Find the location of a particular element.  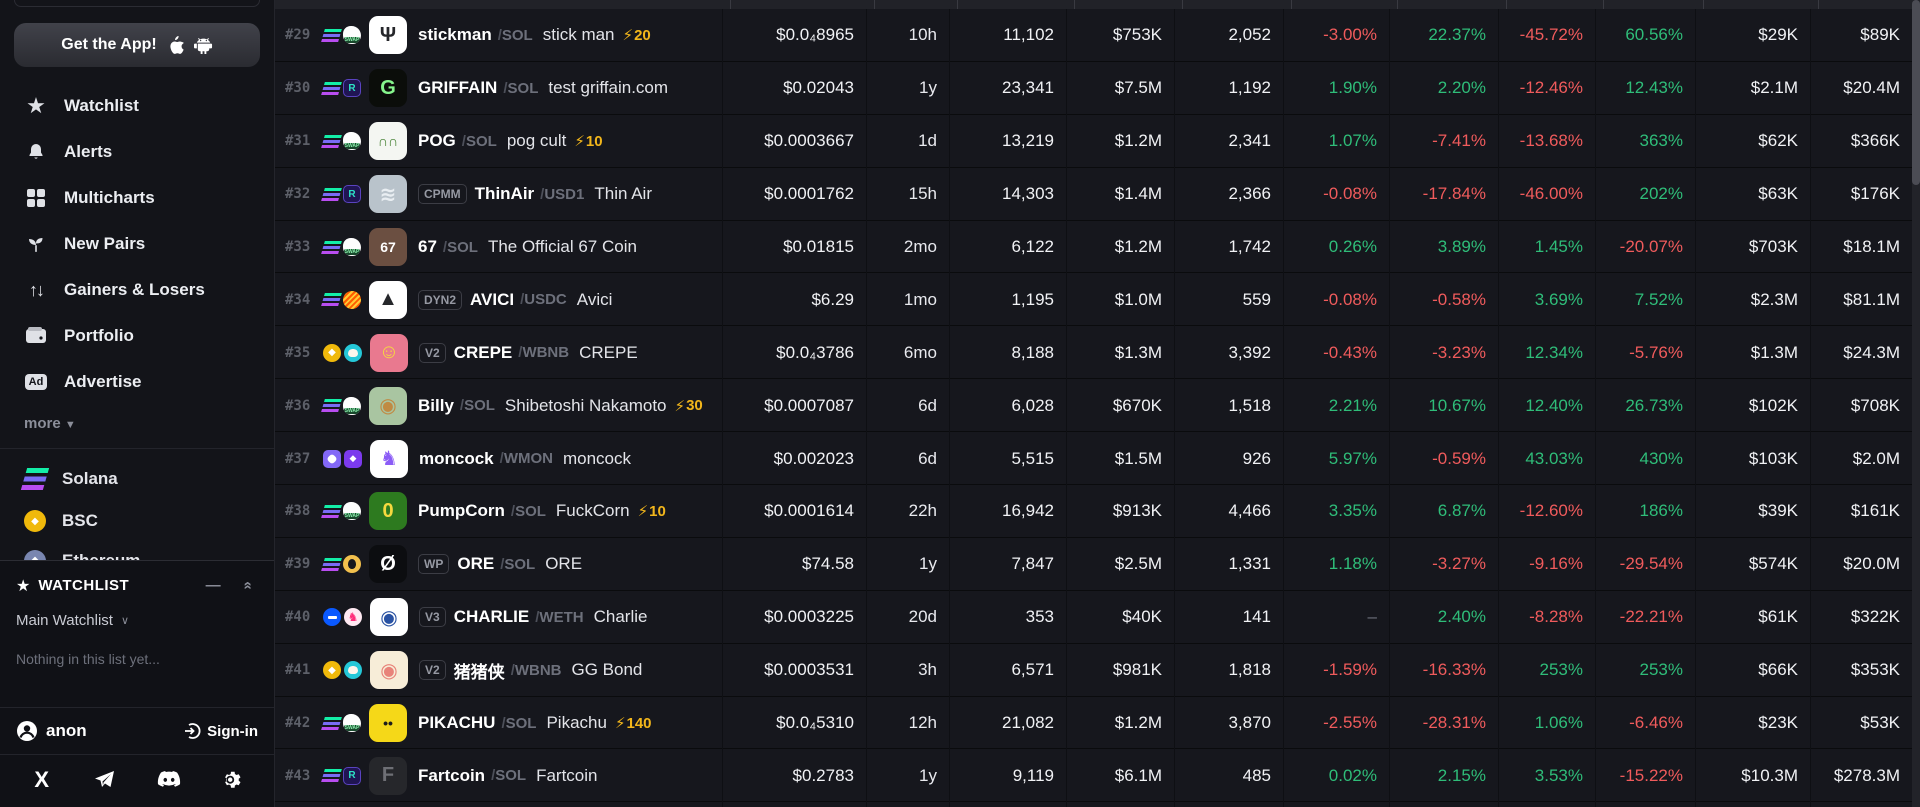

liquidity-cell: $23K is located at coordinates (1752, 723).